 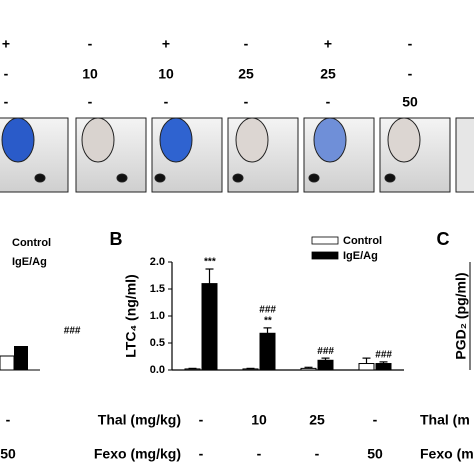 I want to click on y-axis-label: LTC₄ (ng/ml), so click(x=131, y=315).